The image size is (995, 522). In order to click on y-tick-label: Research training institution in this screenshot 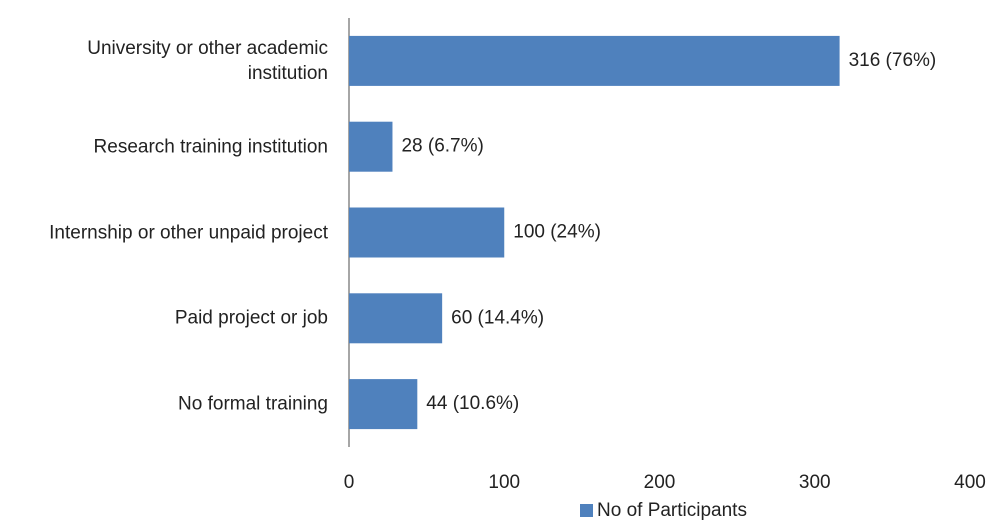, I will do `click(210, 147)`.